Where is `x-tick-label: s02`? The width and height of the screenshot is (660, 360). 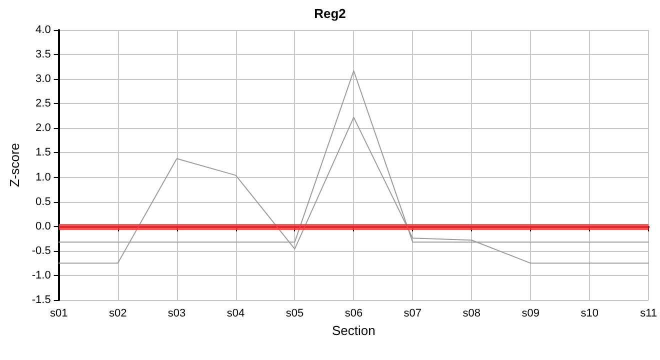
x-tick-label: s02 is located at coordinates (117, 314).